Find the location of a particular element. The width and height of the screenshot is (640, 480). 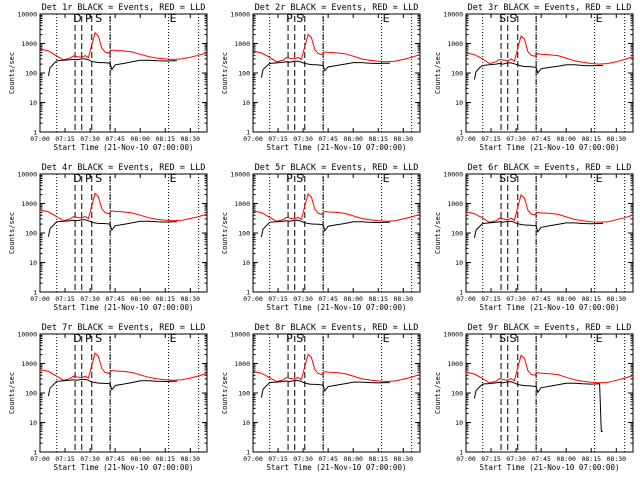

plot-frame is located at coordinates (336, 73).